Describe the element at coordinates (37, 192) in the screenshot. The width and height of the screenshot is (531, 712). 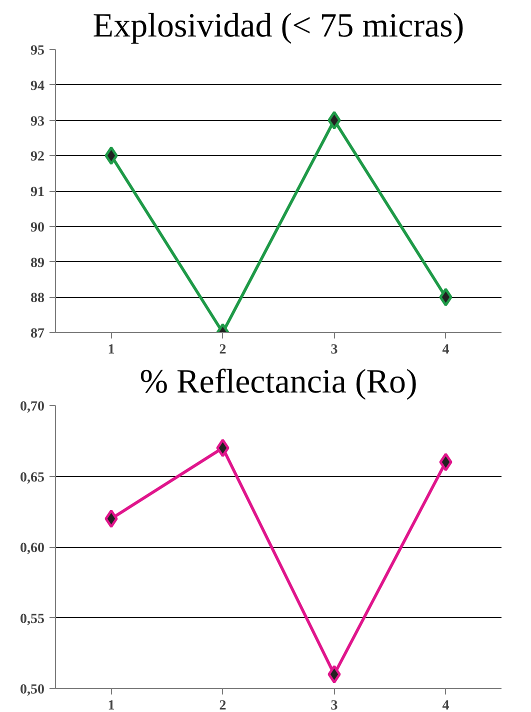
I see `y-tick-label: 91` at that location.